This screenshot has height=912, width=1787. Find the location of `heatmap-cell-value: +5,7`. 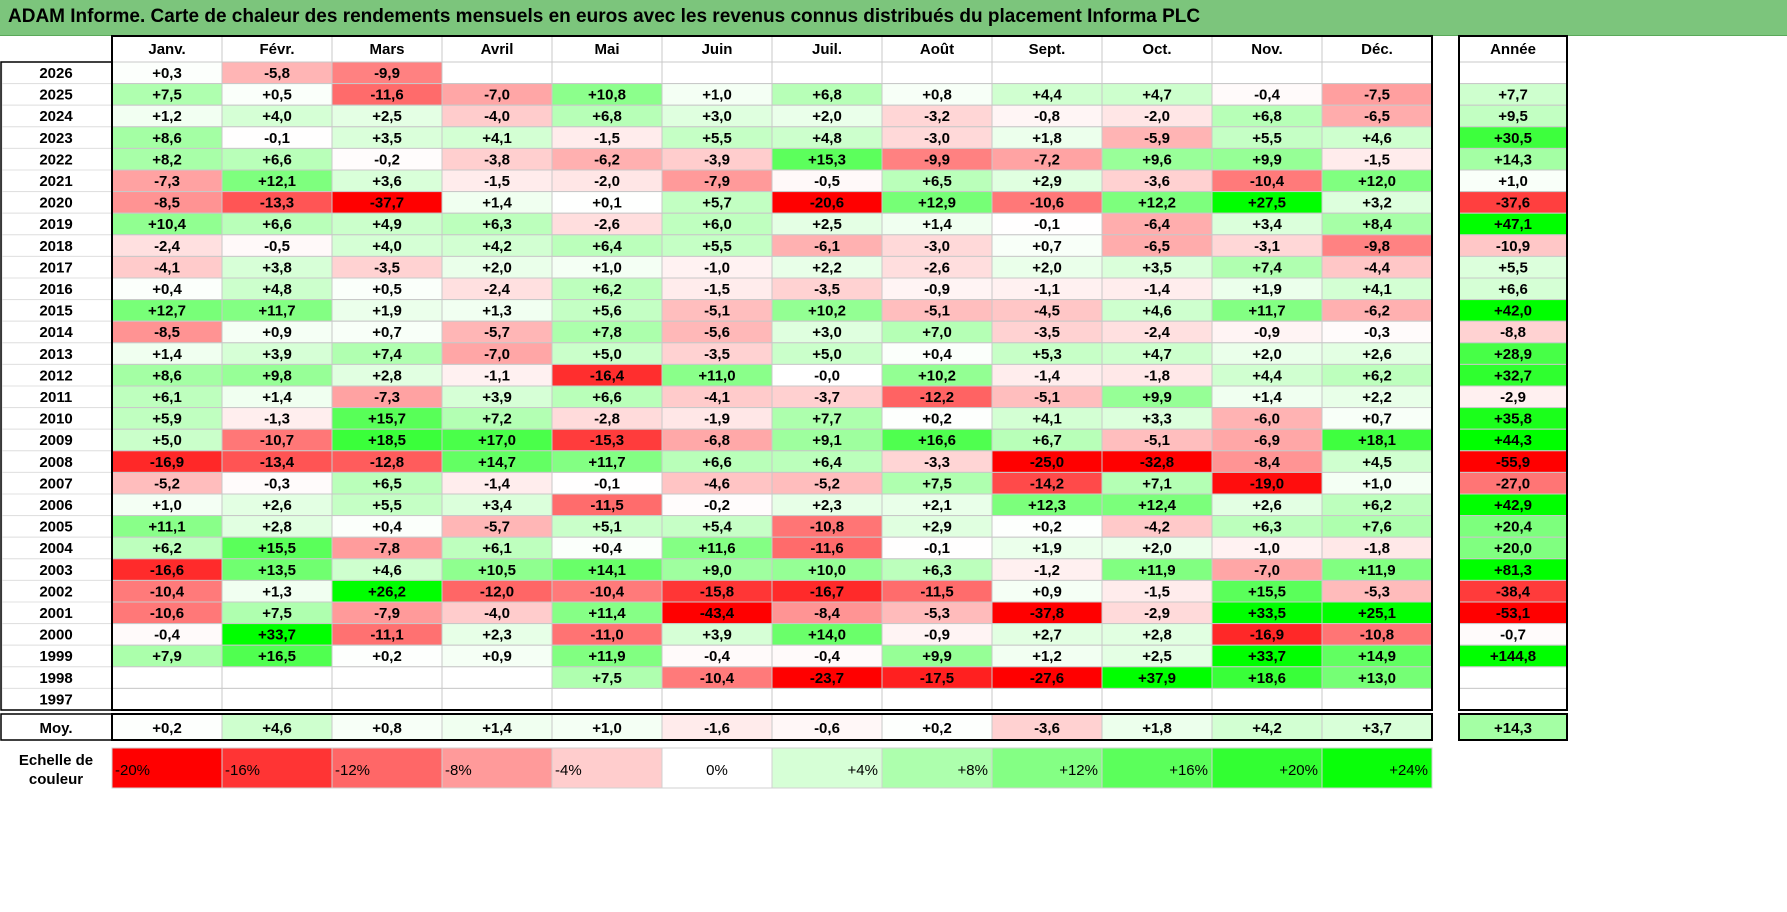

heatmap-cell-value: +5,7 is located at coordinates (717, 203).